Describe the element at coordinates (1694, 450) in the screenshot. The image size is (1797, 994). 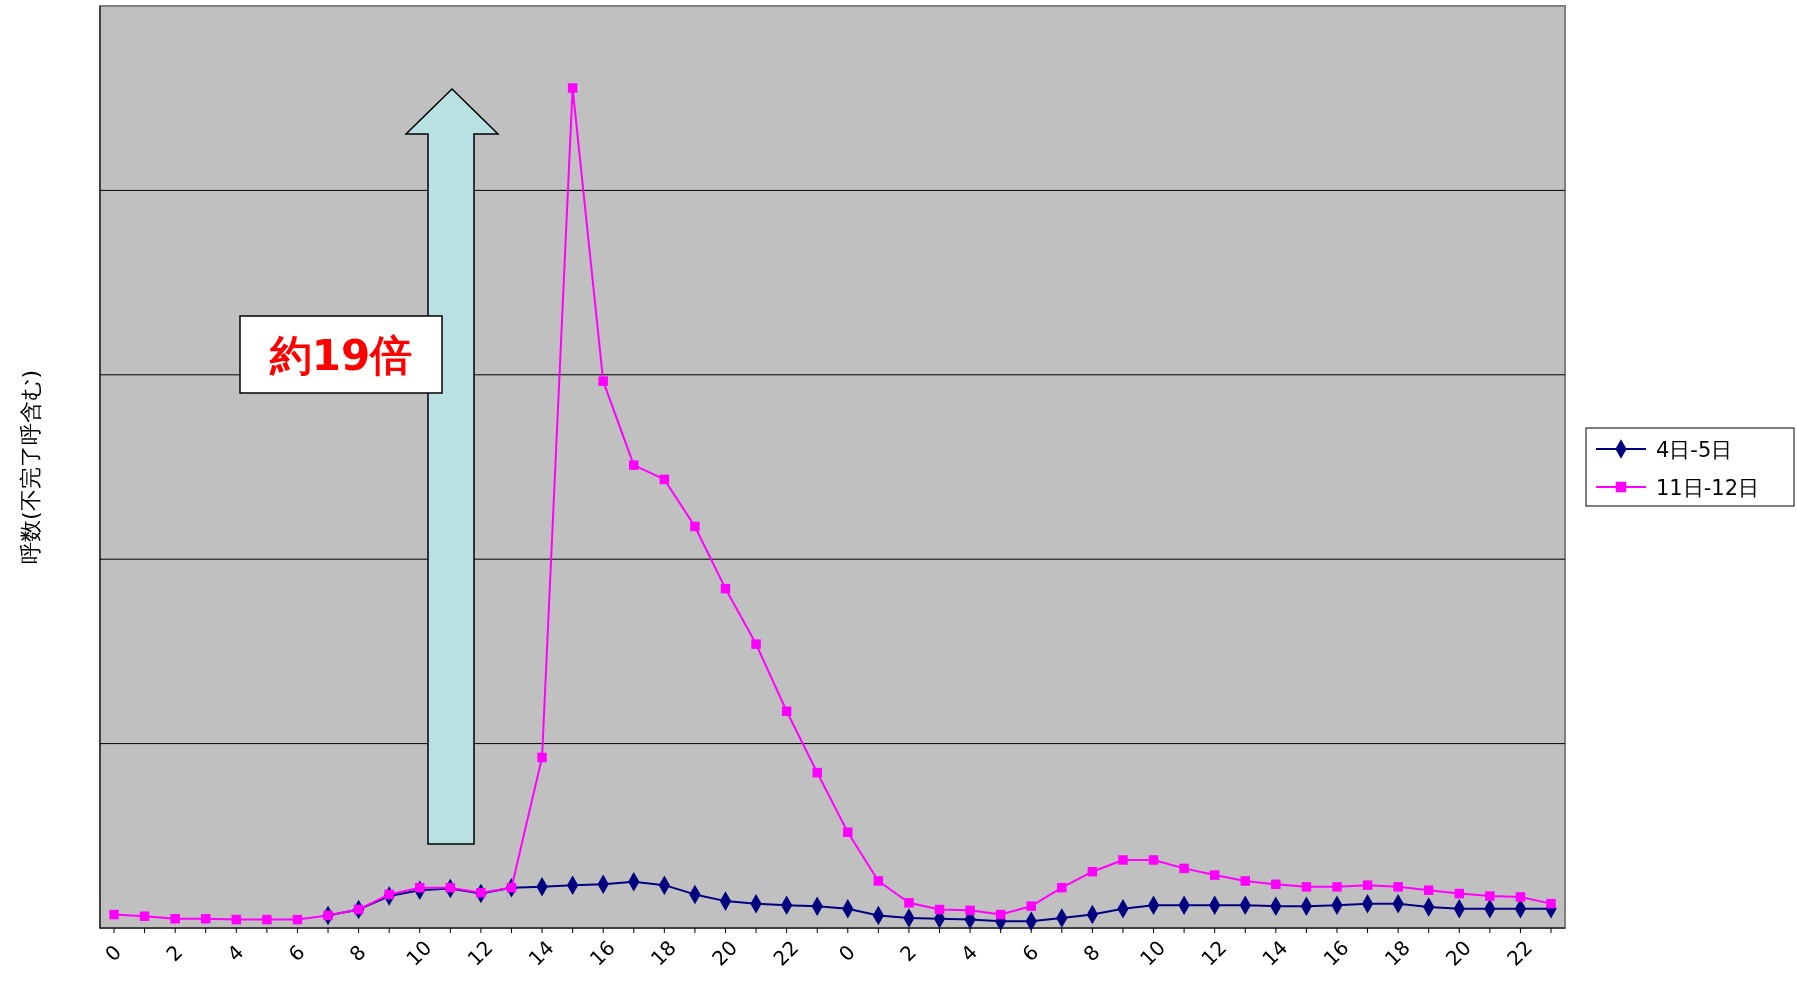
I see `legend-label: 4日-5日` at that location.